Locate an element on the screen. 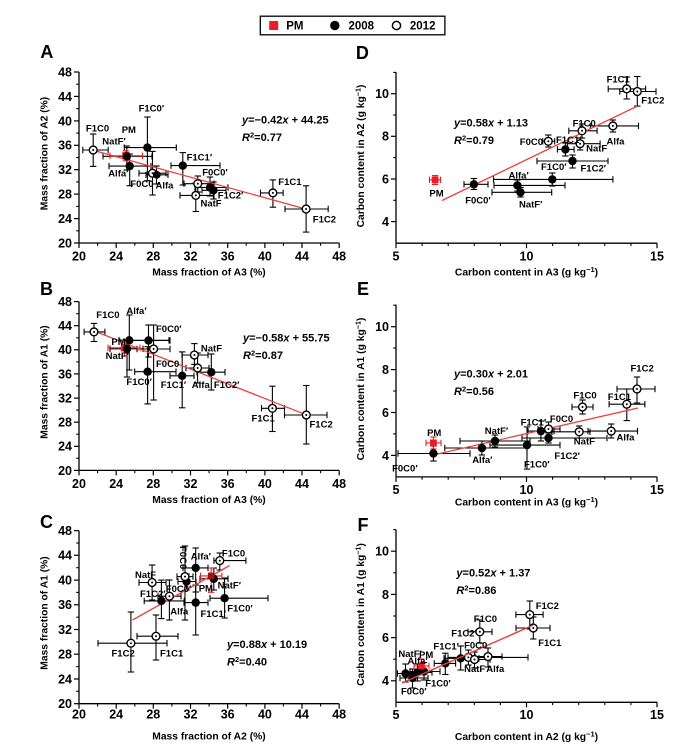 This screenshot has height=750, width=674. svg-text: B is located at coordinates (46, 289).